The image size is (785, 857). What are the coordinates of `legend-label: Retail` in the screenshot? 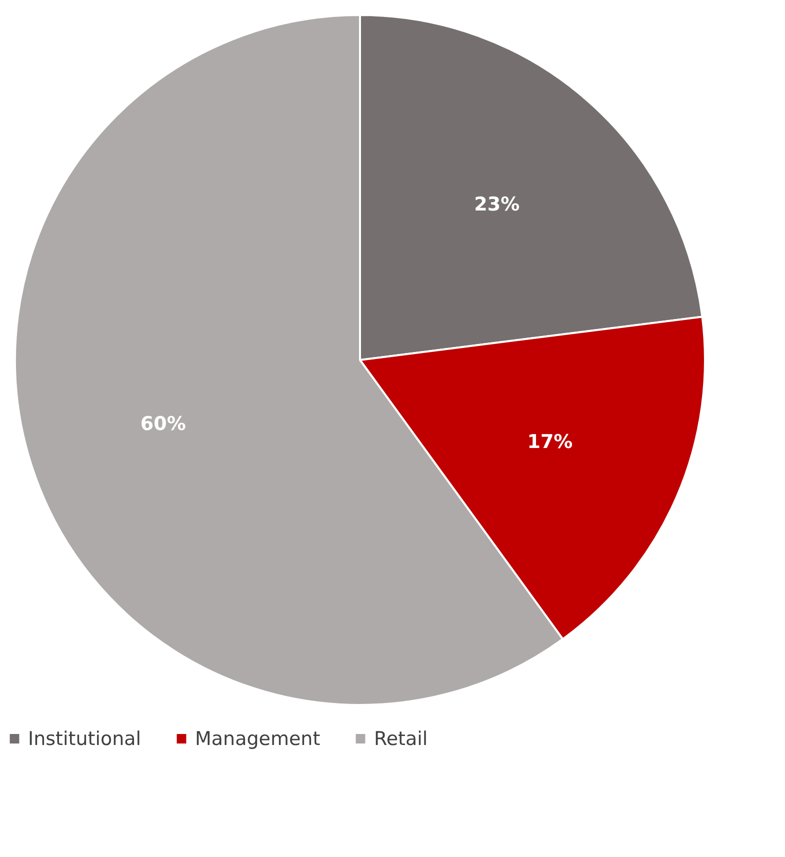 It's located at (401, 739).